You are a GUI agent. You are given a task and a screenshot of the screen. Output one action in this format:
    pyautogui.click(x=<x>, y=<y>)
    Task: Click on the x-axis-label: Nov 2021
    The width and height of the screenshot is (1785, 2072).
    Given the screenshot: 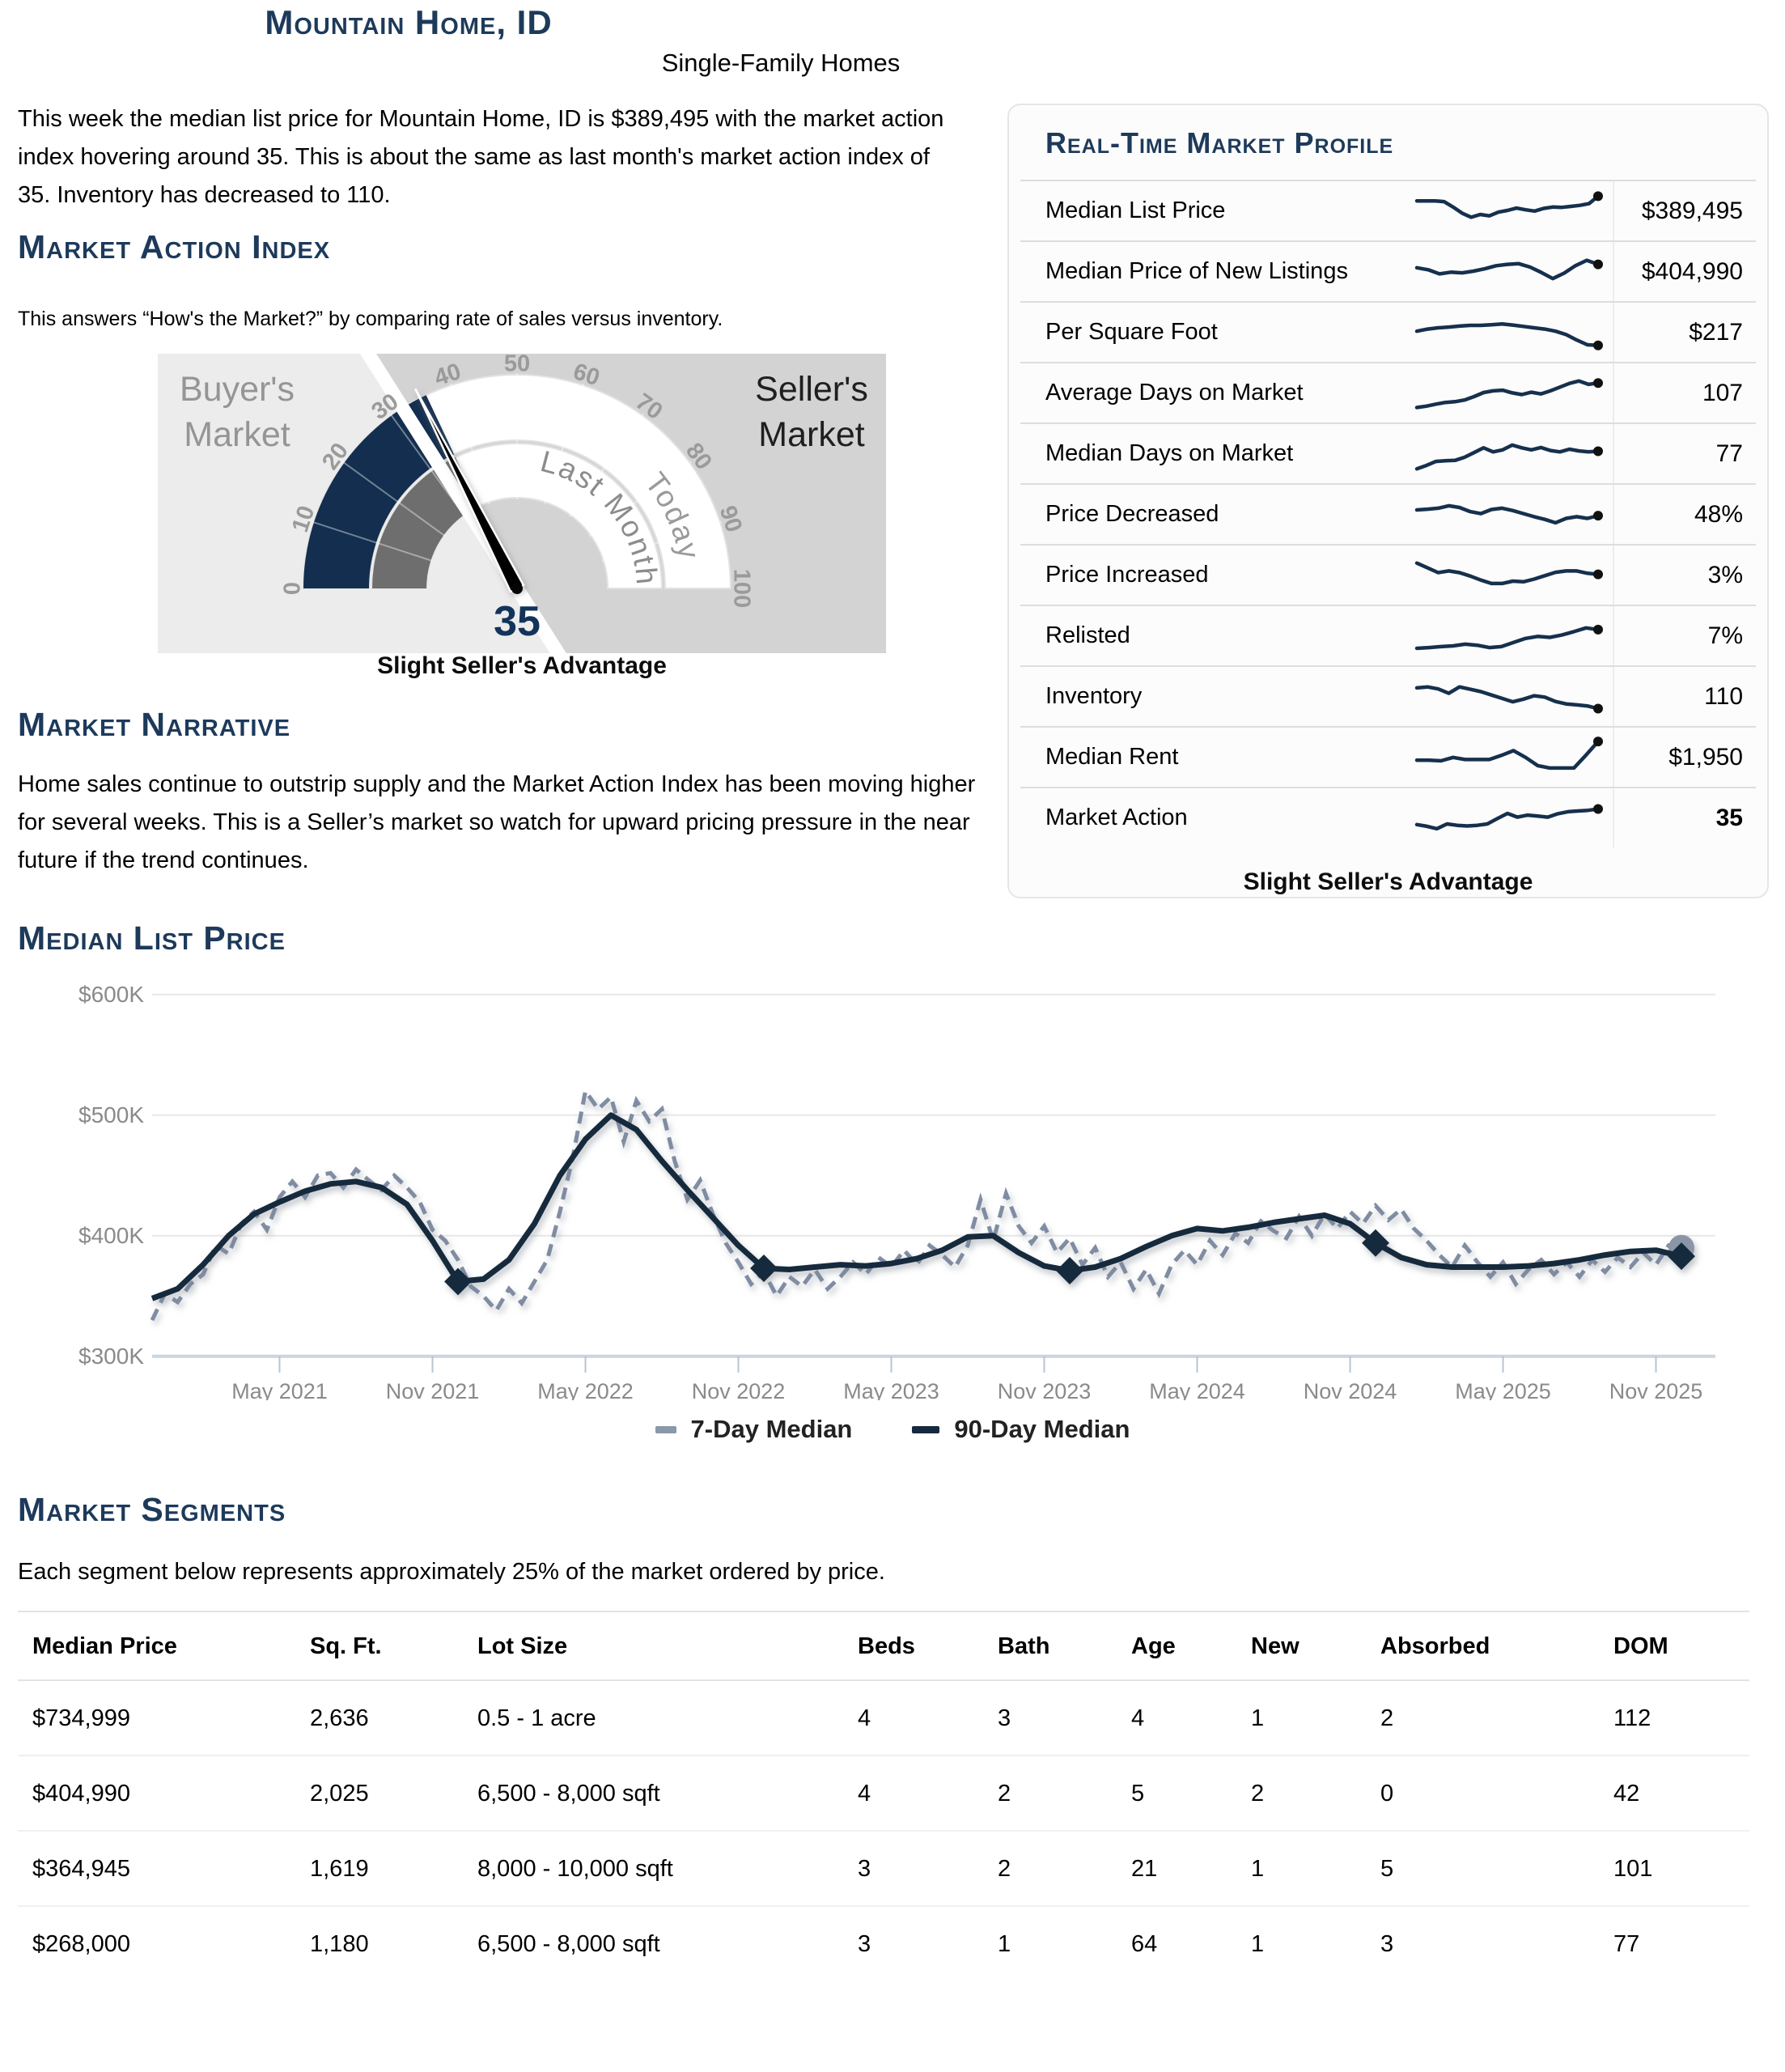 What is the action you would take?
    pyautogui.click(x=433, y=1389)
    